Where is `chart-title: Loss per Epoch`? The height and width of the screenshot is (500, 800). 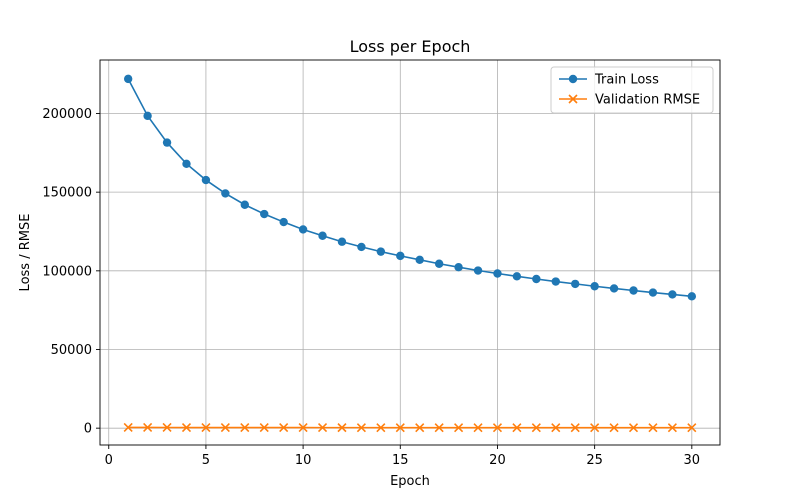
chart-title: Loss per Epoch is located at coordinates (410, 46).